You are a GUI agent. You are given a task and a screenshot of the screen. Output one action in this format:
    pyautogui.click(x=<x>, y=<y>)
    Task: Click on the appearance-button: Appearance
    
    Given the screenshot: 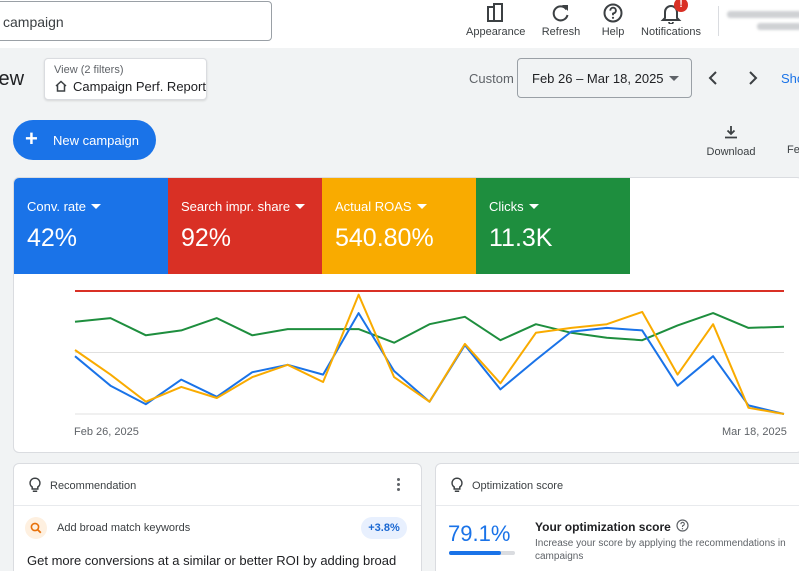 What is the action you would take?
    pyautogui.click(x=496, y=20)
    